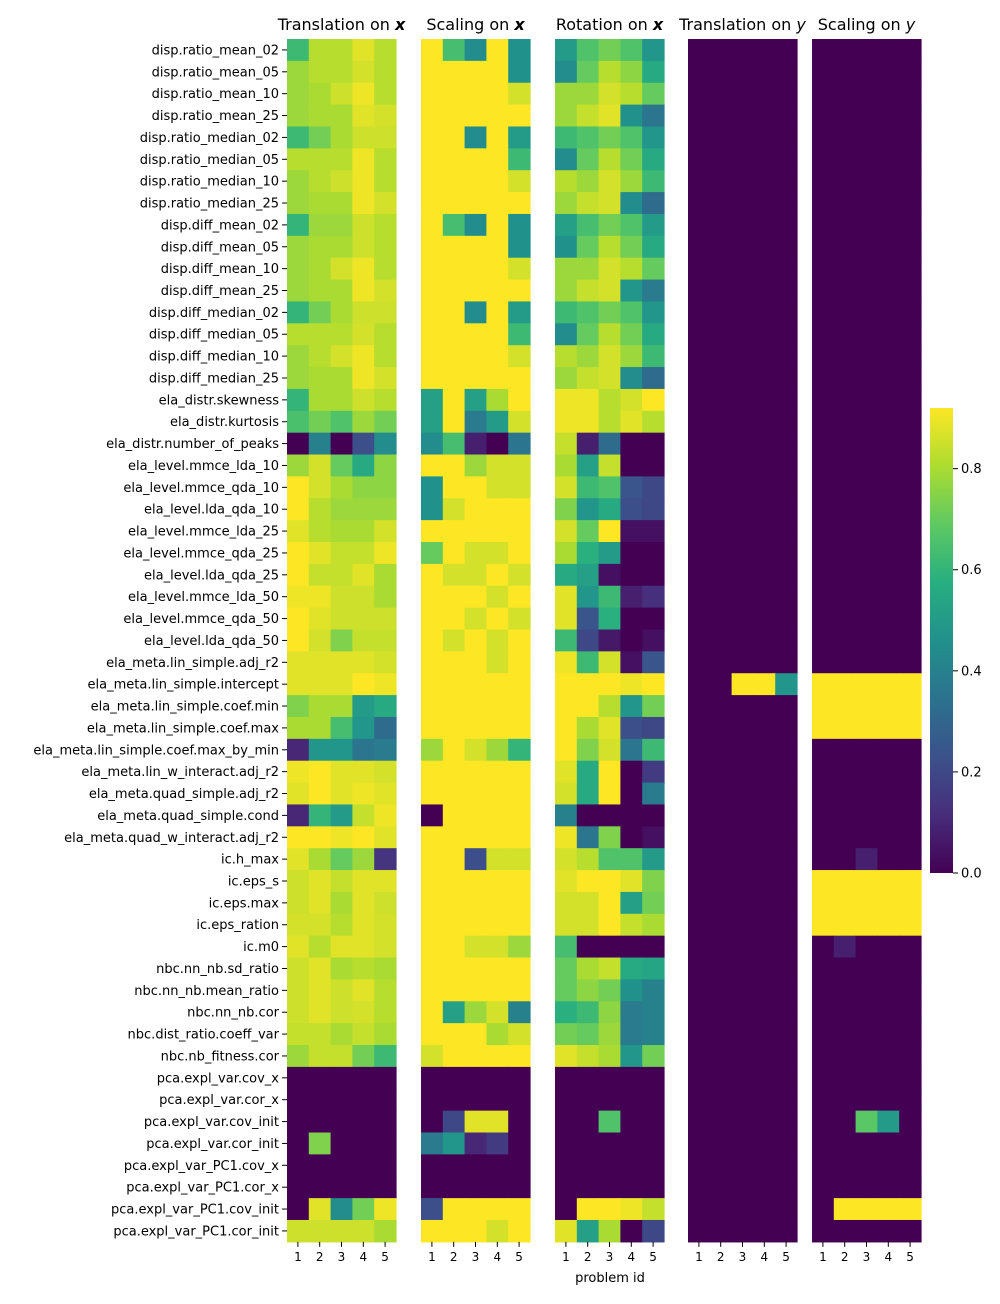 This screenshot has height=1304, width=1000. Describe the element at coordinates (219, 400) in the screenshot. I see `feature-label: ela_distr.skewness` at that location.